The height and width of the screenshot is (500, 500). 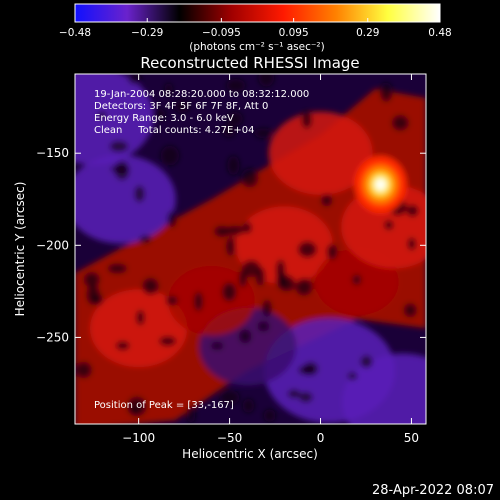 I want to click on annotation-time: 19-Jan-2004 08:28:20.000 to 08:32:12.000, so click(x=201, y=94).